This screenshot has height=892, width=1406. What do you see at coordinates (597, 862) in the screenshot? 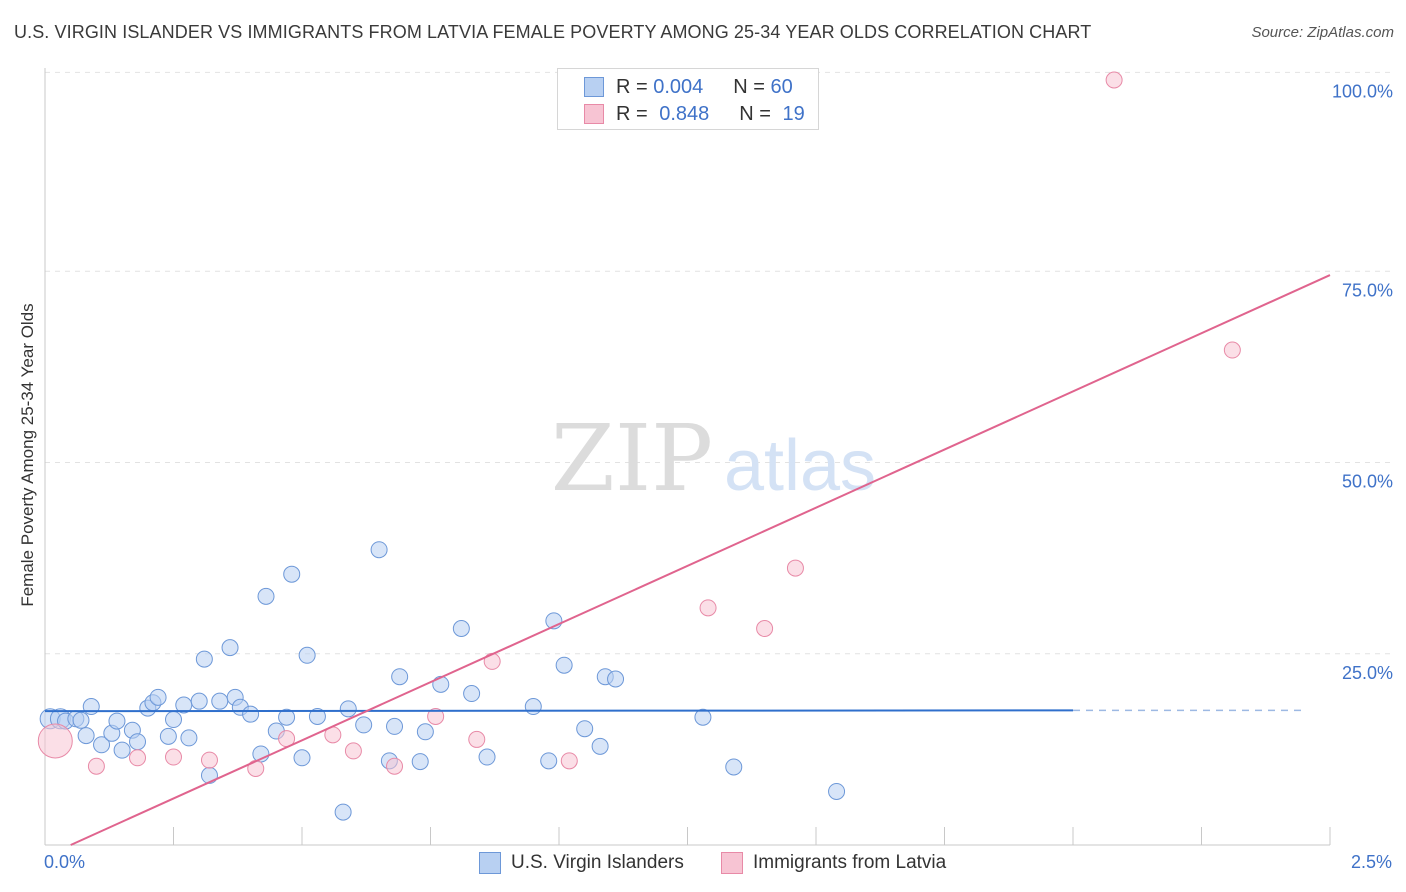
I see `legend-label: U.S. Virgin Islanders` at bounding box center [597, 862].